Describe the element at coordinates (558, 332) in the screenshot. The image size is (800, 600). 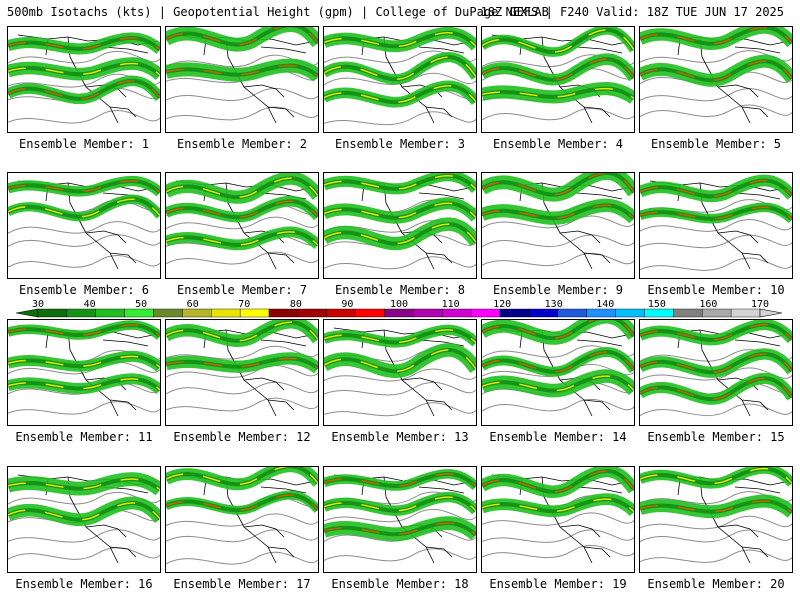
I see `isotach-band` at that location.